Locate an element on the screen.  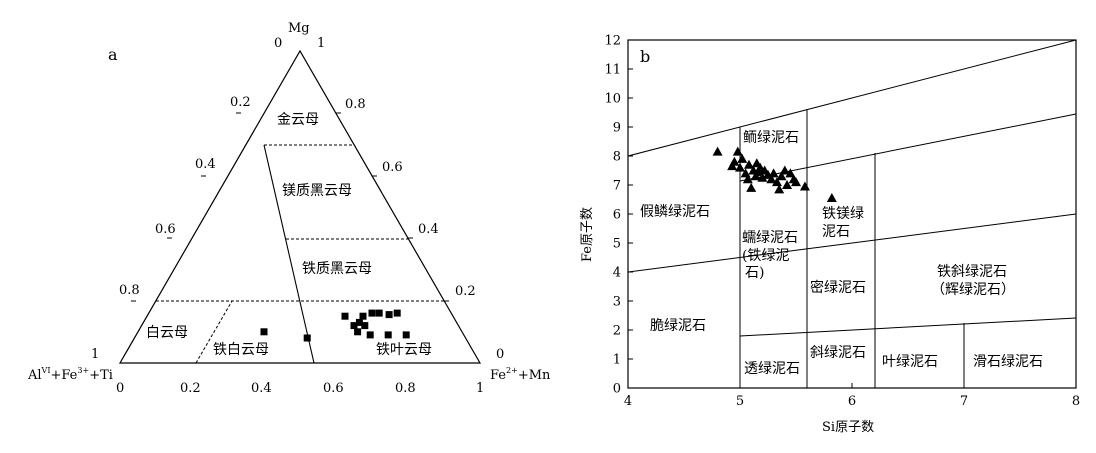
field-label-pseudothuringite: 假鳞绿泥石 is located at coordinates (675, 212).